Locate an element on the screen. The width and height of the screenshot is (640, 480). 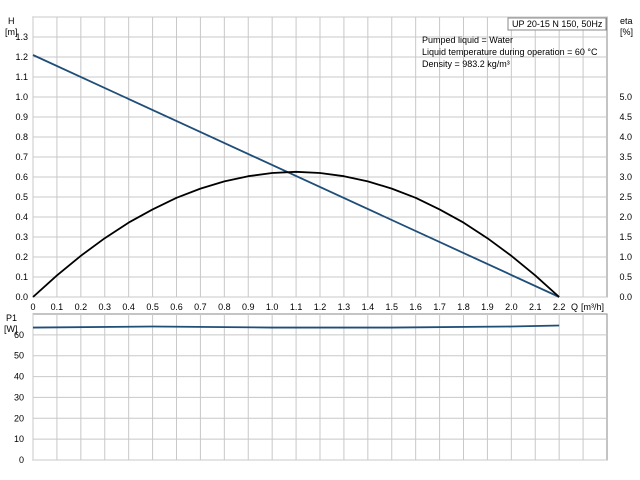
y-right-tick-label: 0.5 is located at coordinates (625, 277).